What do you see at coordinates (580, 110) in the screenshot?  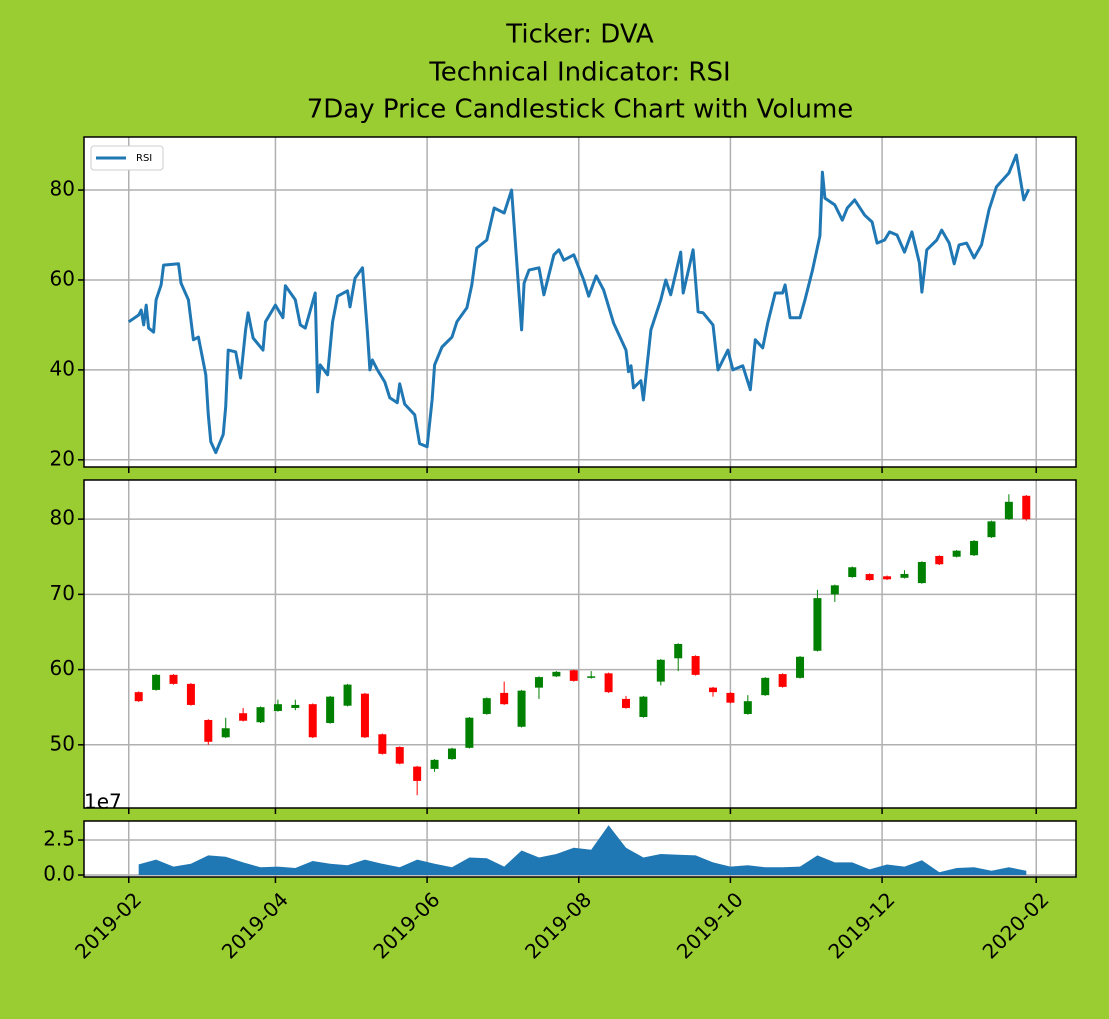 I see `title-line: 7Day Price Candlestick Chart with Volume` at bounding box center [580, 110].